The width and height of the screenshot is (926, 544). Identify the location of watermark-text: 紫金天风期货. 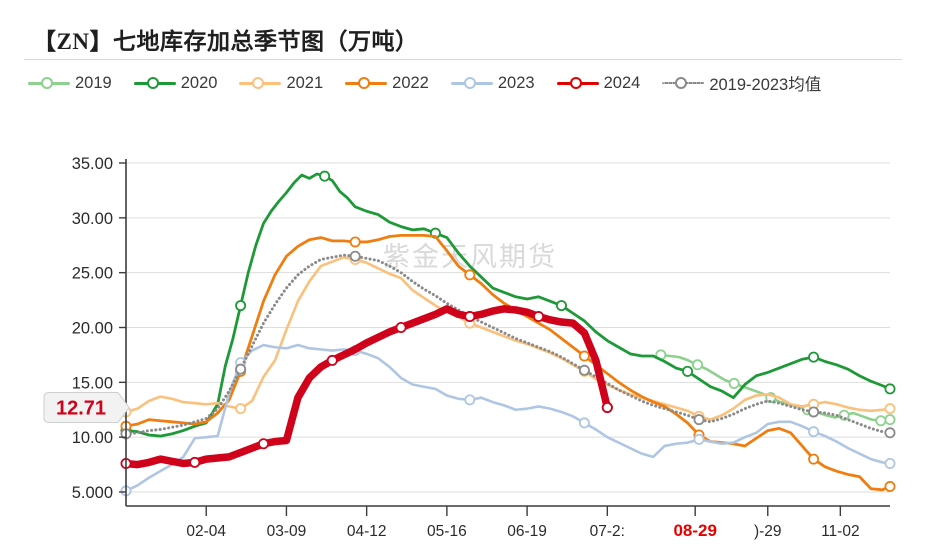
(470, 257).